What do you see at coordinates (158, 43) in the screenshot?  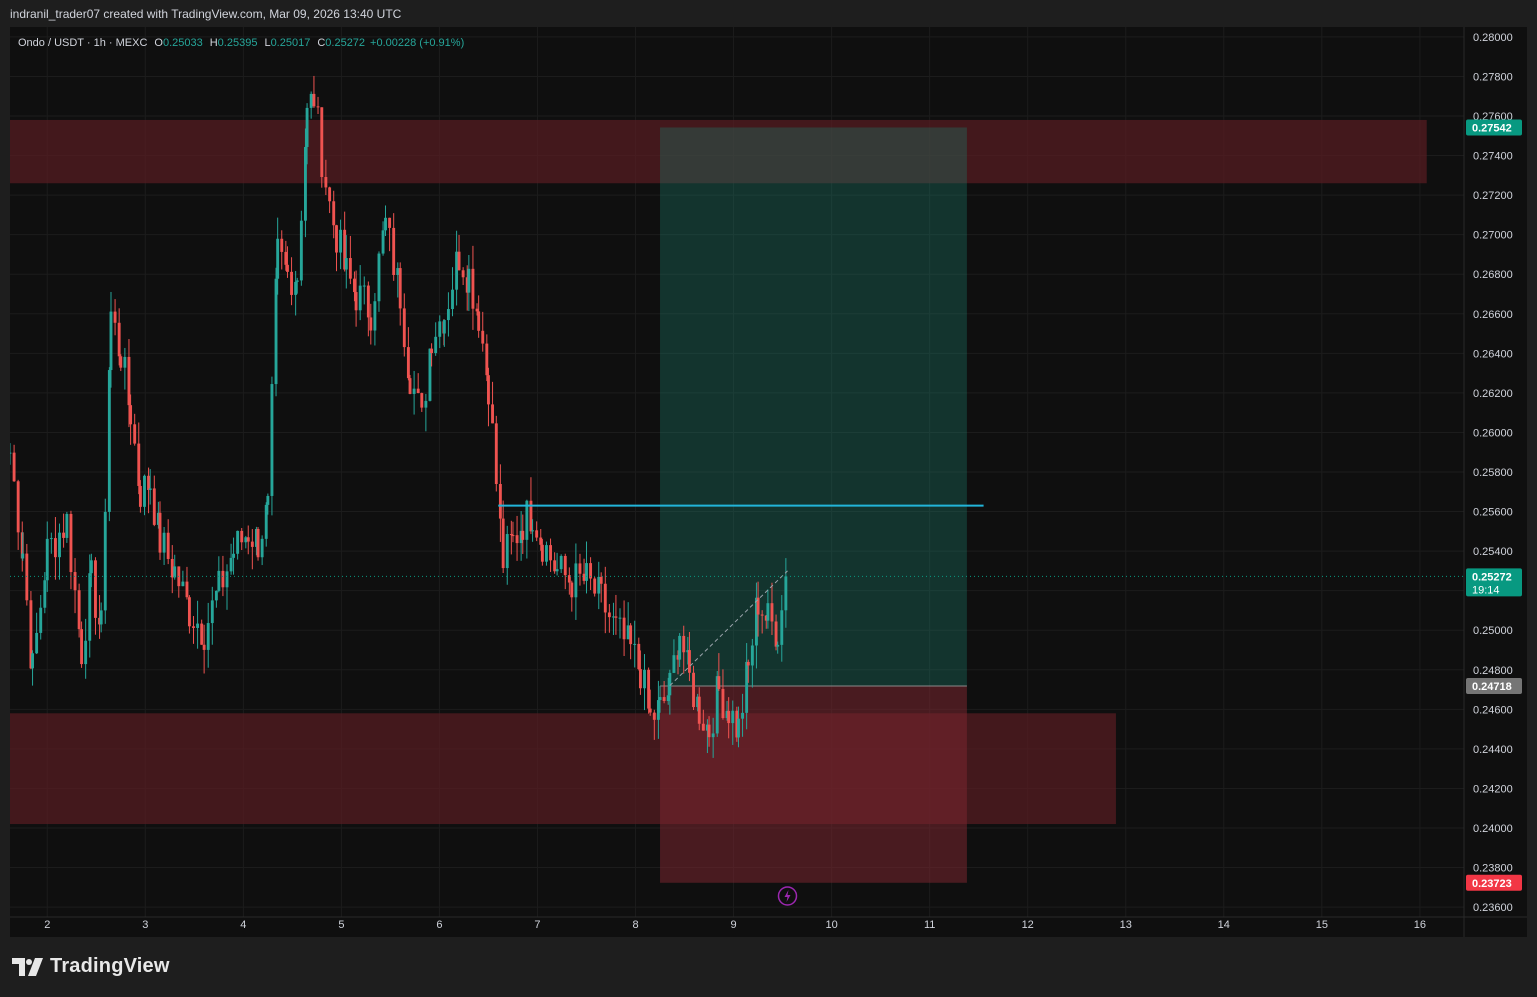 I see `legend-open-label: O` at bounding box center [158, 43].